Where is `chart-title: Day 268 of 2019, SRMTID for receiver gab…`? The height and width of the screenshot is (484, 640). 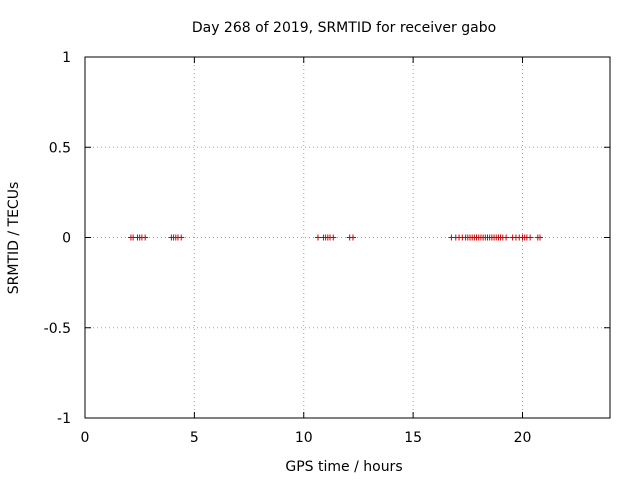
chart-title: Day 268 of 2019, SRMTID for receiver gab… is located at coordinates (344, 28).